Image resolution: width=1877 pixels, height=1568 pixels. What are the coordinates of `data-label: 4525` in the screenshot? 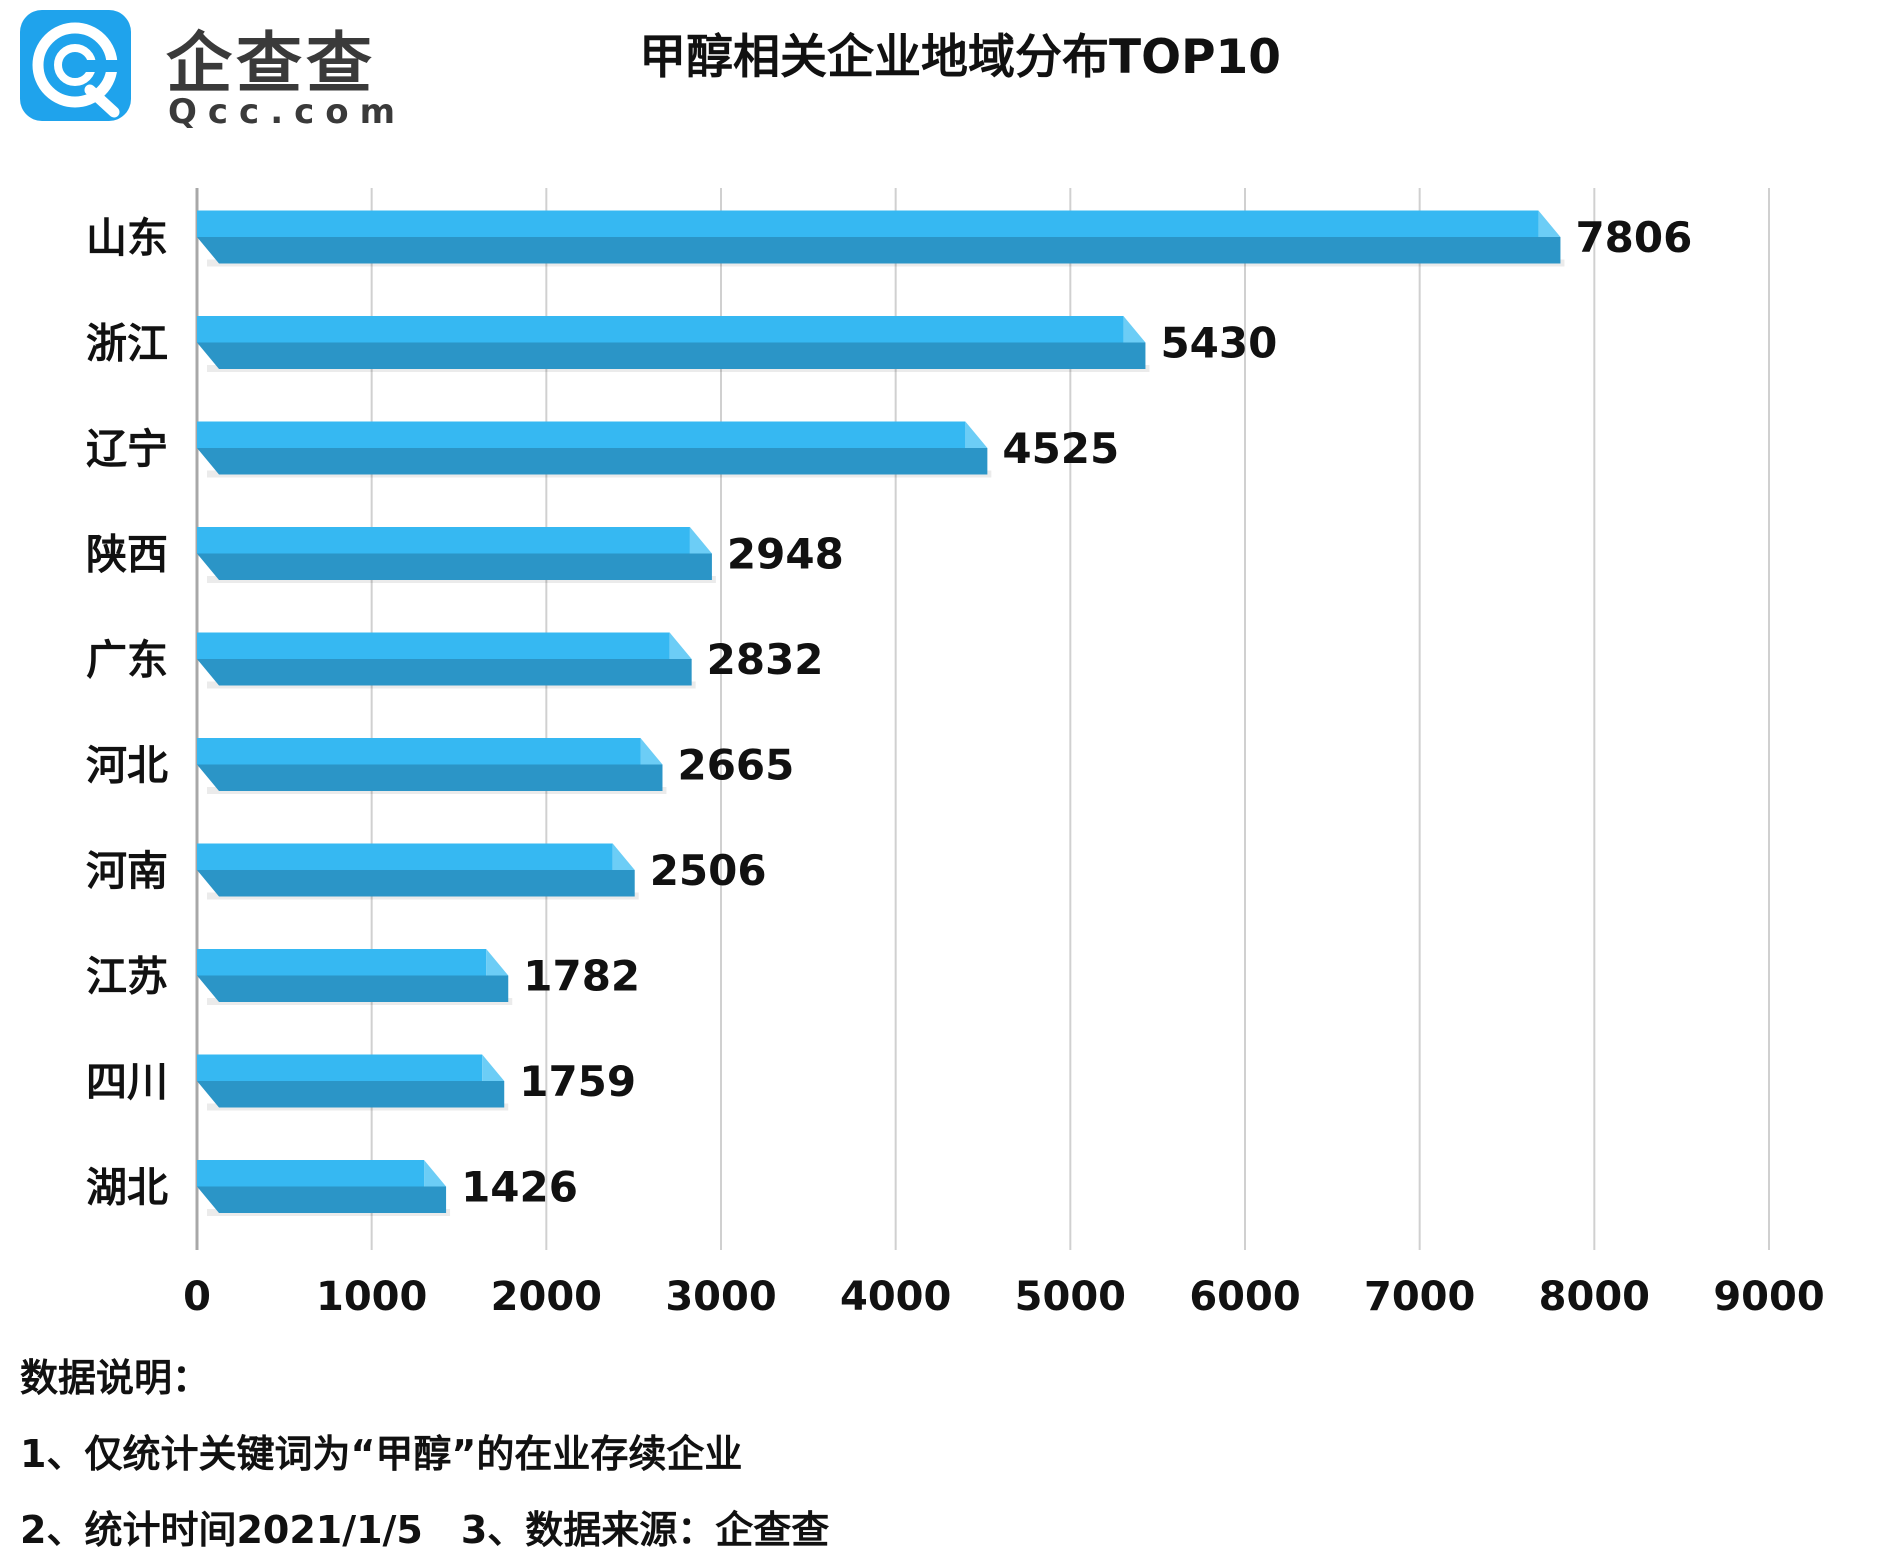 It's located at (1060, 448).